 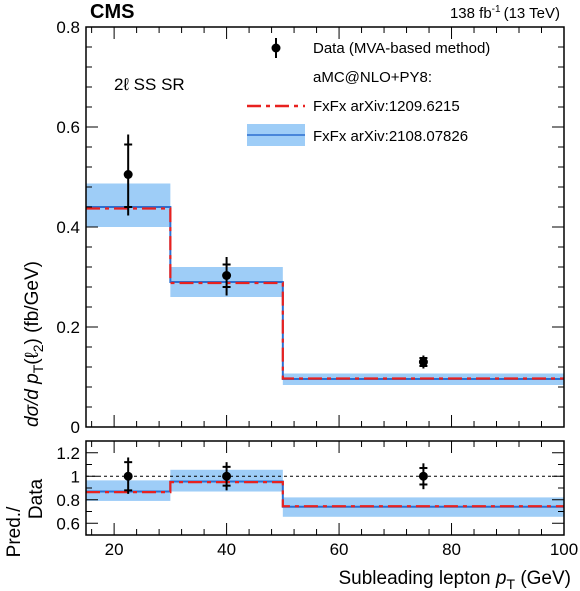 What do you see at coordinates (75, 427) in the screenshot?
I see `main-y-tick-label: 0` at bounding box center [75, 427].